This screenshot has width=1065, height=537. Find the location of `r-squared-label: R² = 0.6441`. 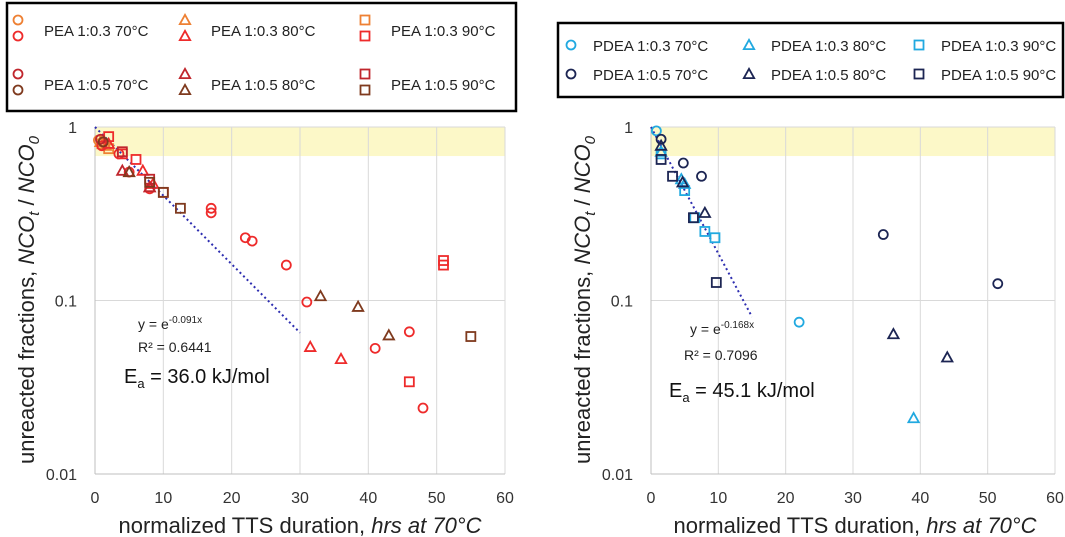

r-squared-label: R² = 0.6441 is located at coordinates (175, 347).